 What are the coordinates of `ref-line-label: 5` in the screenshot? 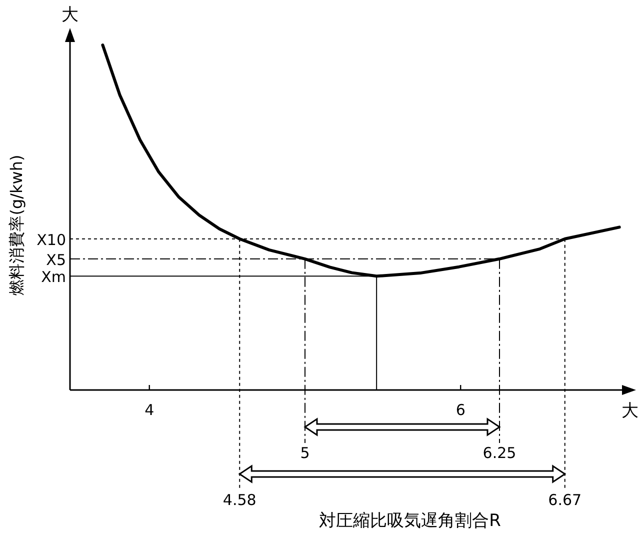 It's located at (305, 453).